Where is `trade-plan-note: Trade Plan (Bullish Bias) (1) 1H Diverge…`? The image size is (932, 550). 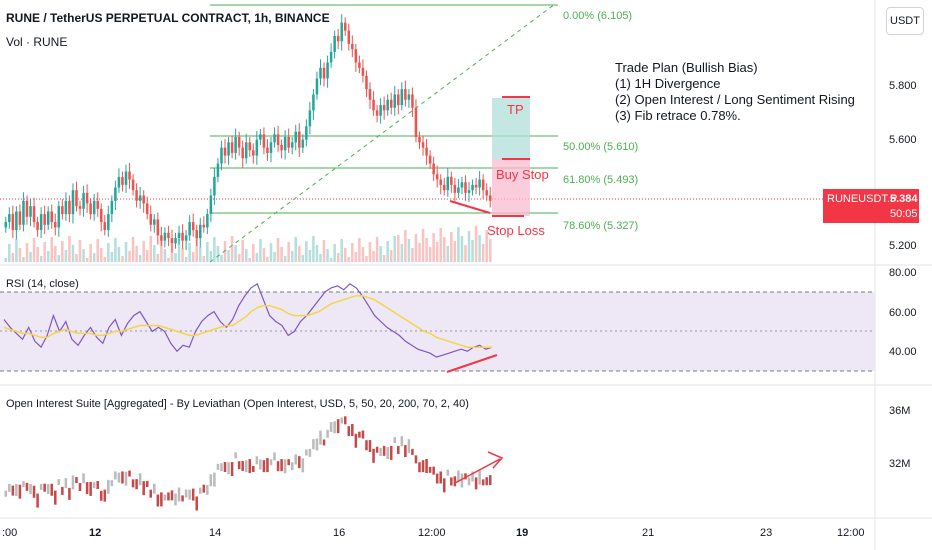 trade-plan-note: Trade Plan (Bullish Bias) (1) 1H Diverge… is located at coordinates (735, 92).